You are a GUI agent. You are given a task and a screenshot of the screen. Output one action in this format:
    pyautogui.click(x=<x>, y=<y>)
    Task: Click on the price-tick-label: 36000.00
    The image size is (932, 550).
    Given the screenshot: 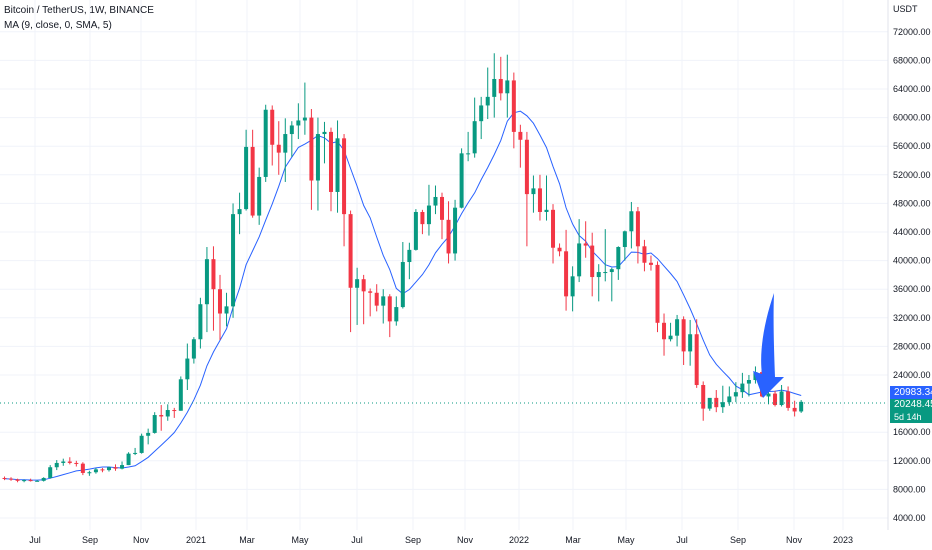 What is the action you would take?
    pyautogui.click(x=912, y=289)
    